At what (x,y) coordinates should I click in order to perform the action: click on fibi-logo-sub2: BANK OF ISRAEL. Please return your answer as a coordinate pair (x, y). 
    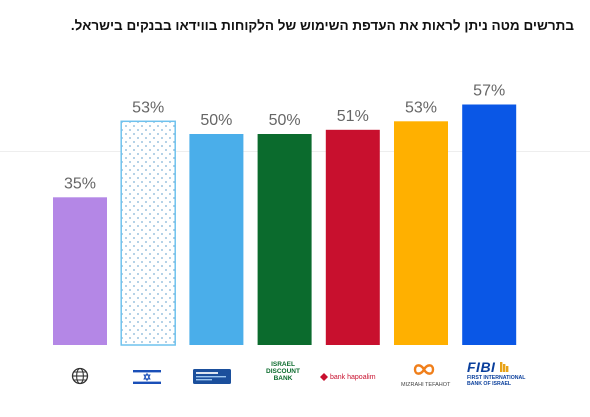
    Looking at the image, I should click on (489, 384).